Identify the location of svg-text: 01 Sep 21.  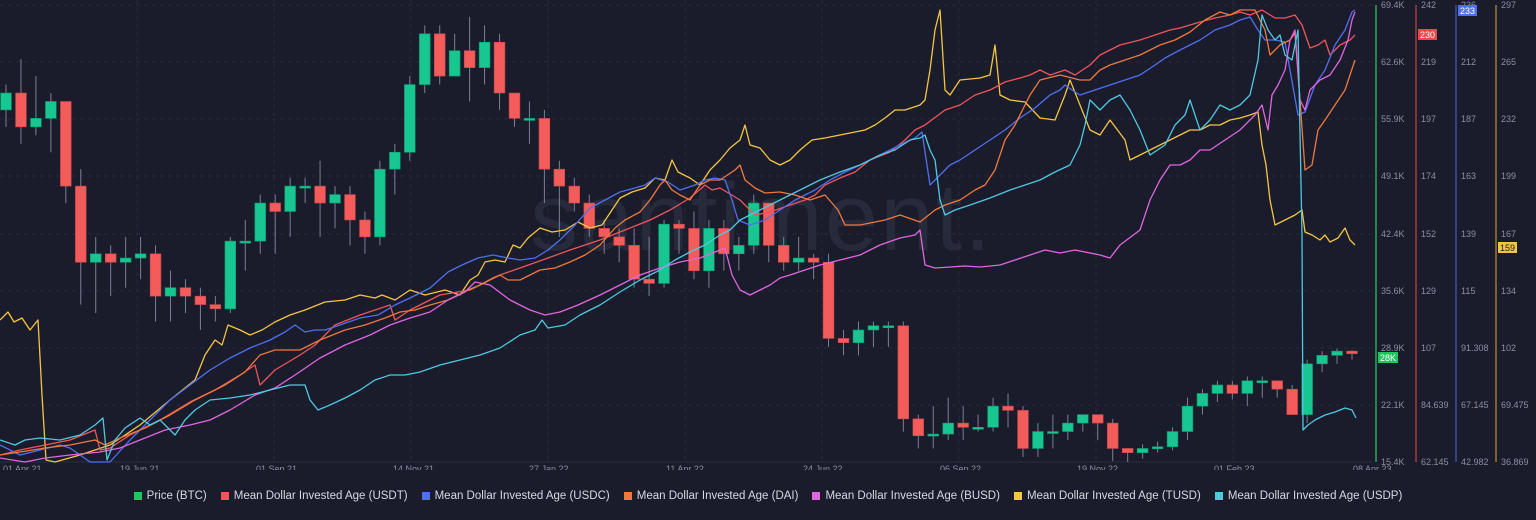
(276, 467).